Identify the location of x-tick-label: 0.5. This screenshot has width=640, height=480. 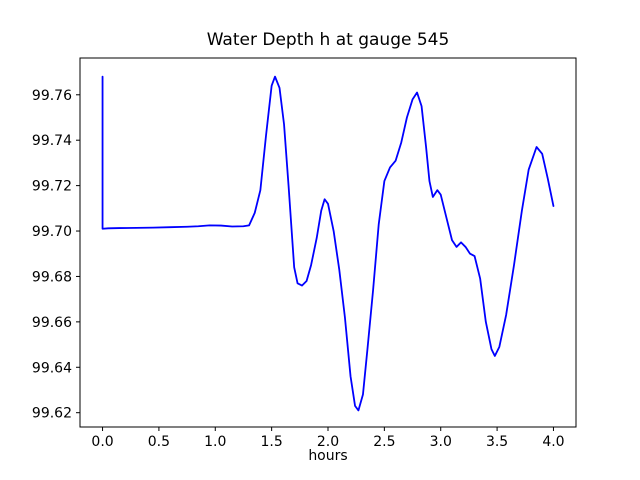
(159, 442).